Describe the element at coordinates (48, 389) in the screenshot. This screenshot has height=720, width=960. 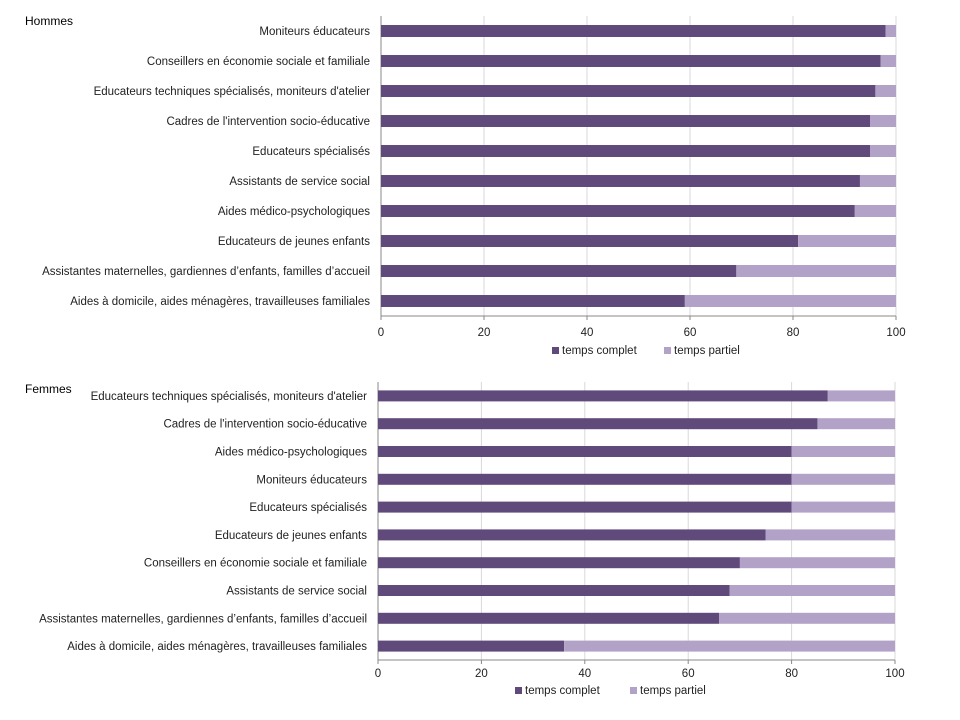
I see `chart-femmes-title: Femmes` at that location.